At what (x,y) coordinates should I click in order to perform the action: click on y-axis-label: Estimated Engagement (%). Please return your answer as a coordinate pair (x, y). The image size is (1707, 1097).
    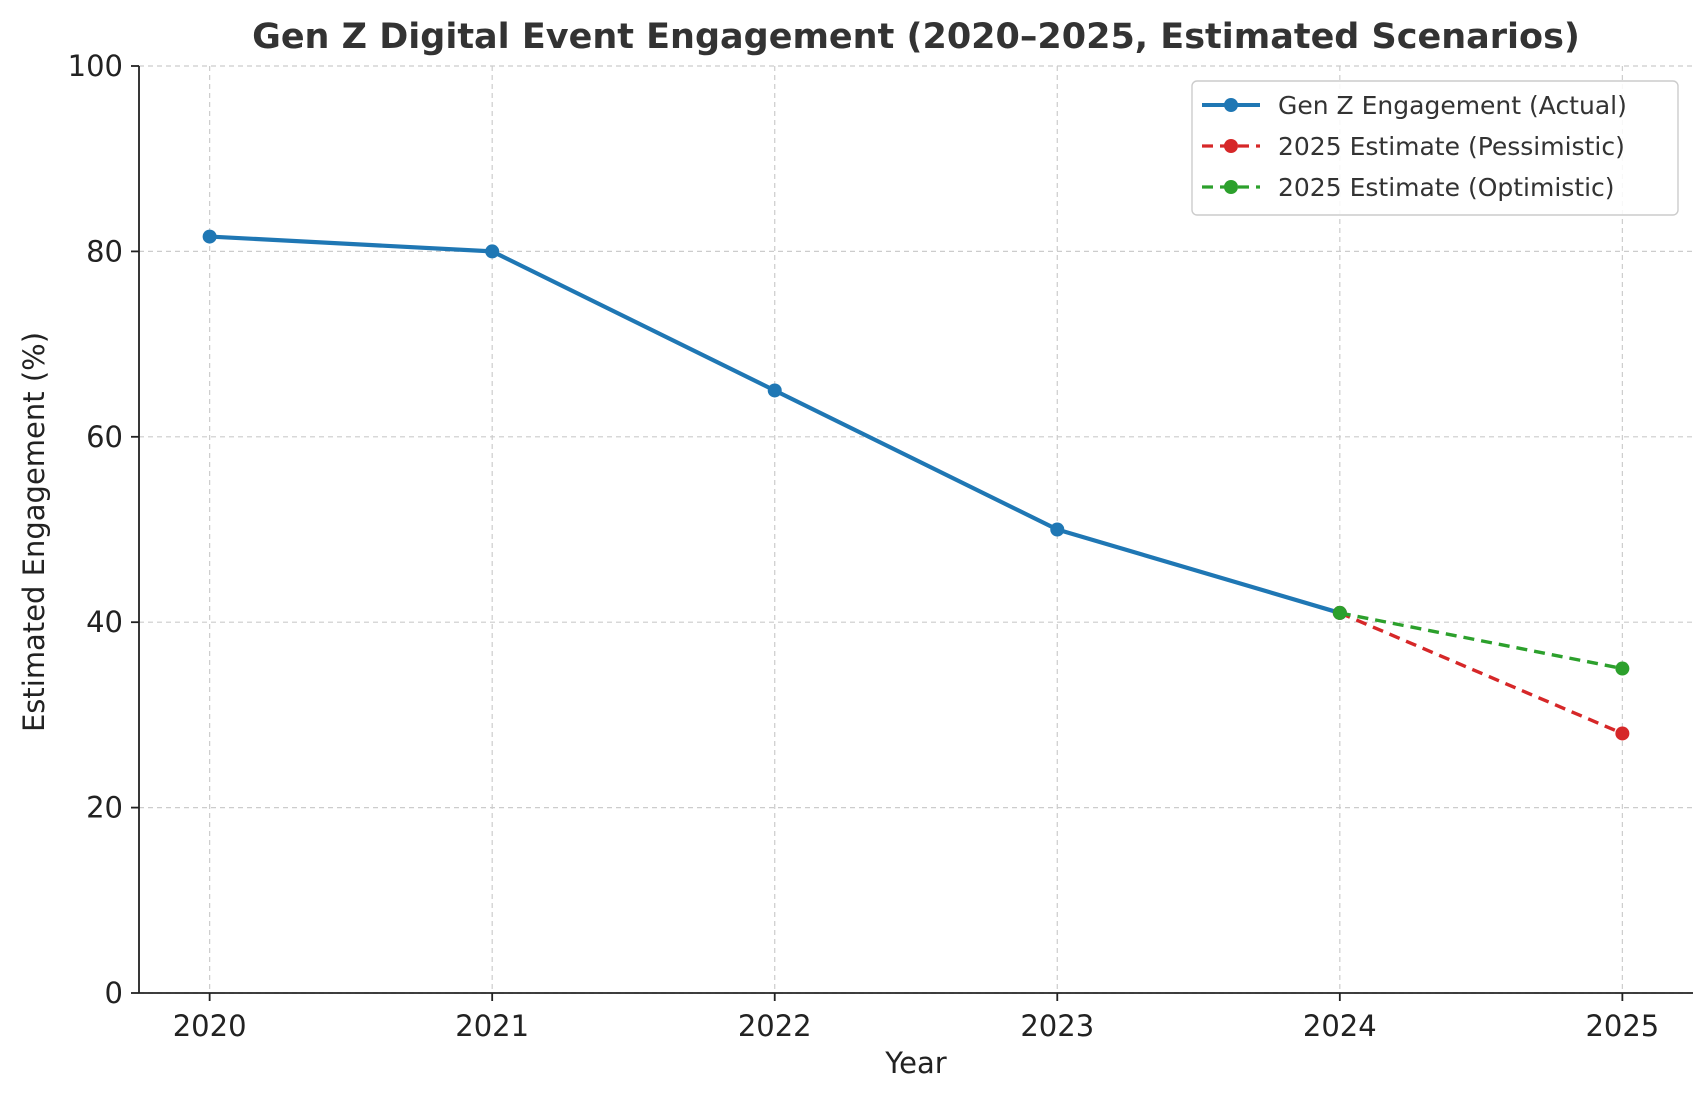
    Looking at the image, I should click on (34, 532).